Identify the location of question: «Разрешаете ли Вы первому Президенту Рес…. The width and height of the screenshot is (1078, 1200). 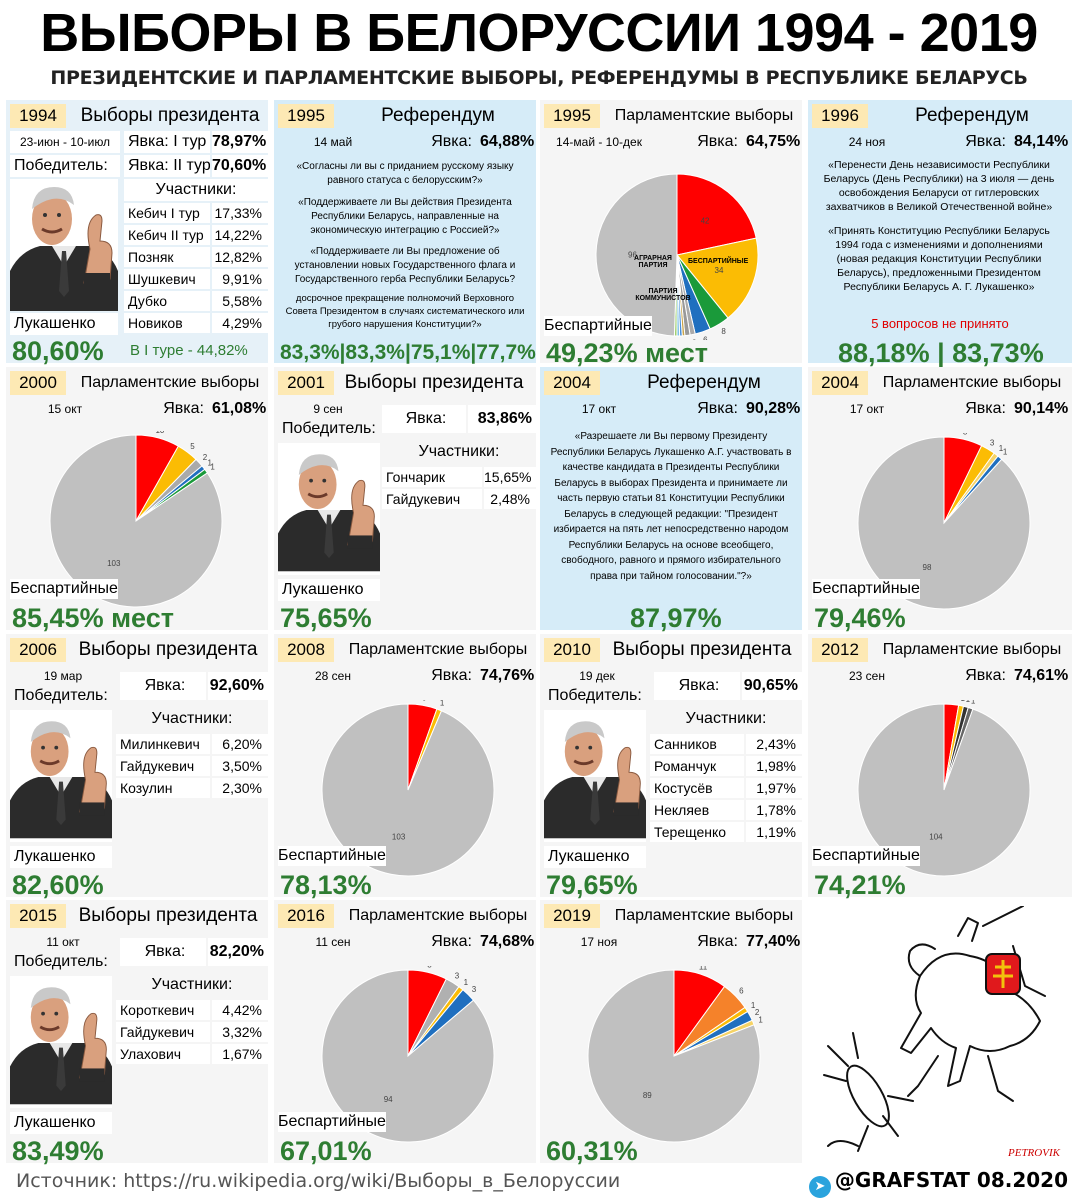
(671, 506).